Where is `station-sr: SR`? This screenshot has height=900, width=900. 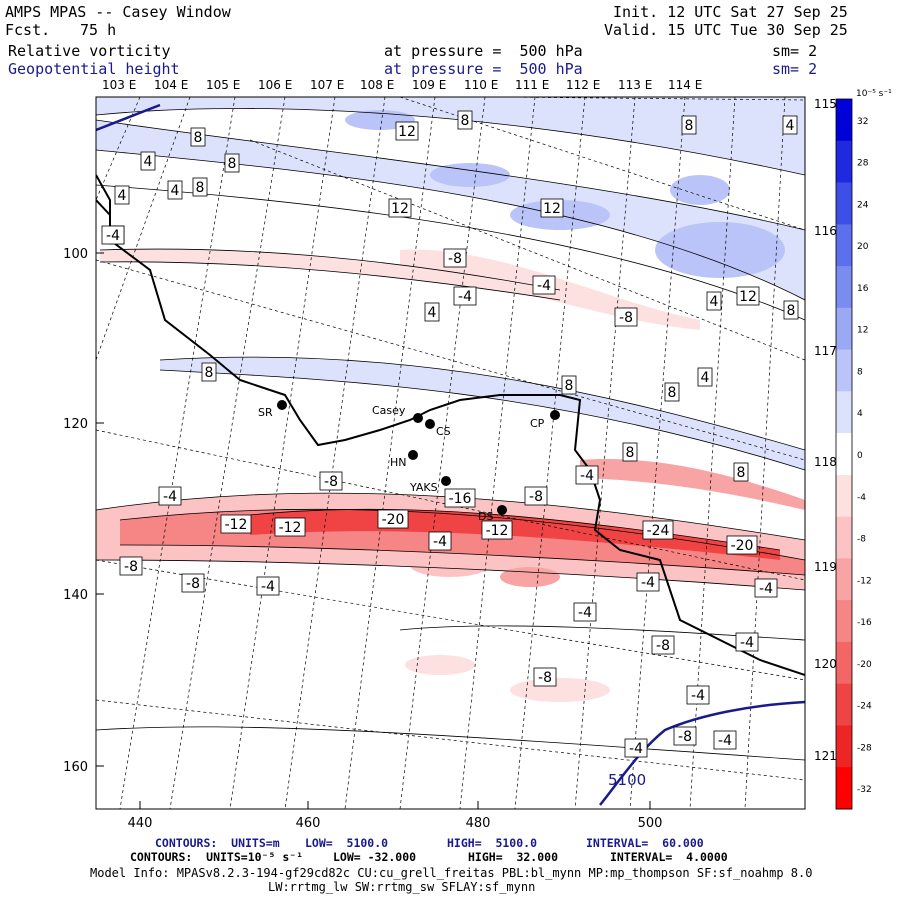 station-sr: SR is located at coordinates (272, 409).